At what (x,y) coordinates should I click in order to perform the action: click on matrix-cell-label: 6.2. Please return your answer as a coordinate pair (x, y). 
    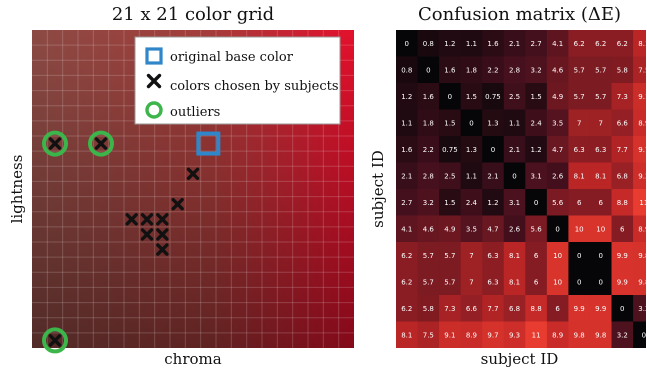
    Looking at the image, I should click on (622, 44).